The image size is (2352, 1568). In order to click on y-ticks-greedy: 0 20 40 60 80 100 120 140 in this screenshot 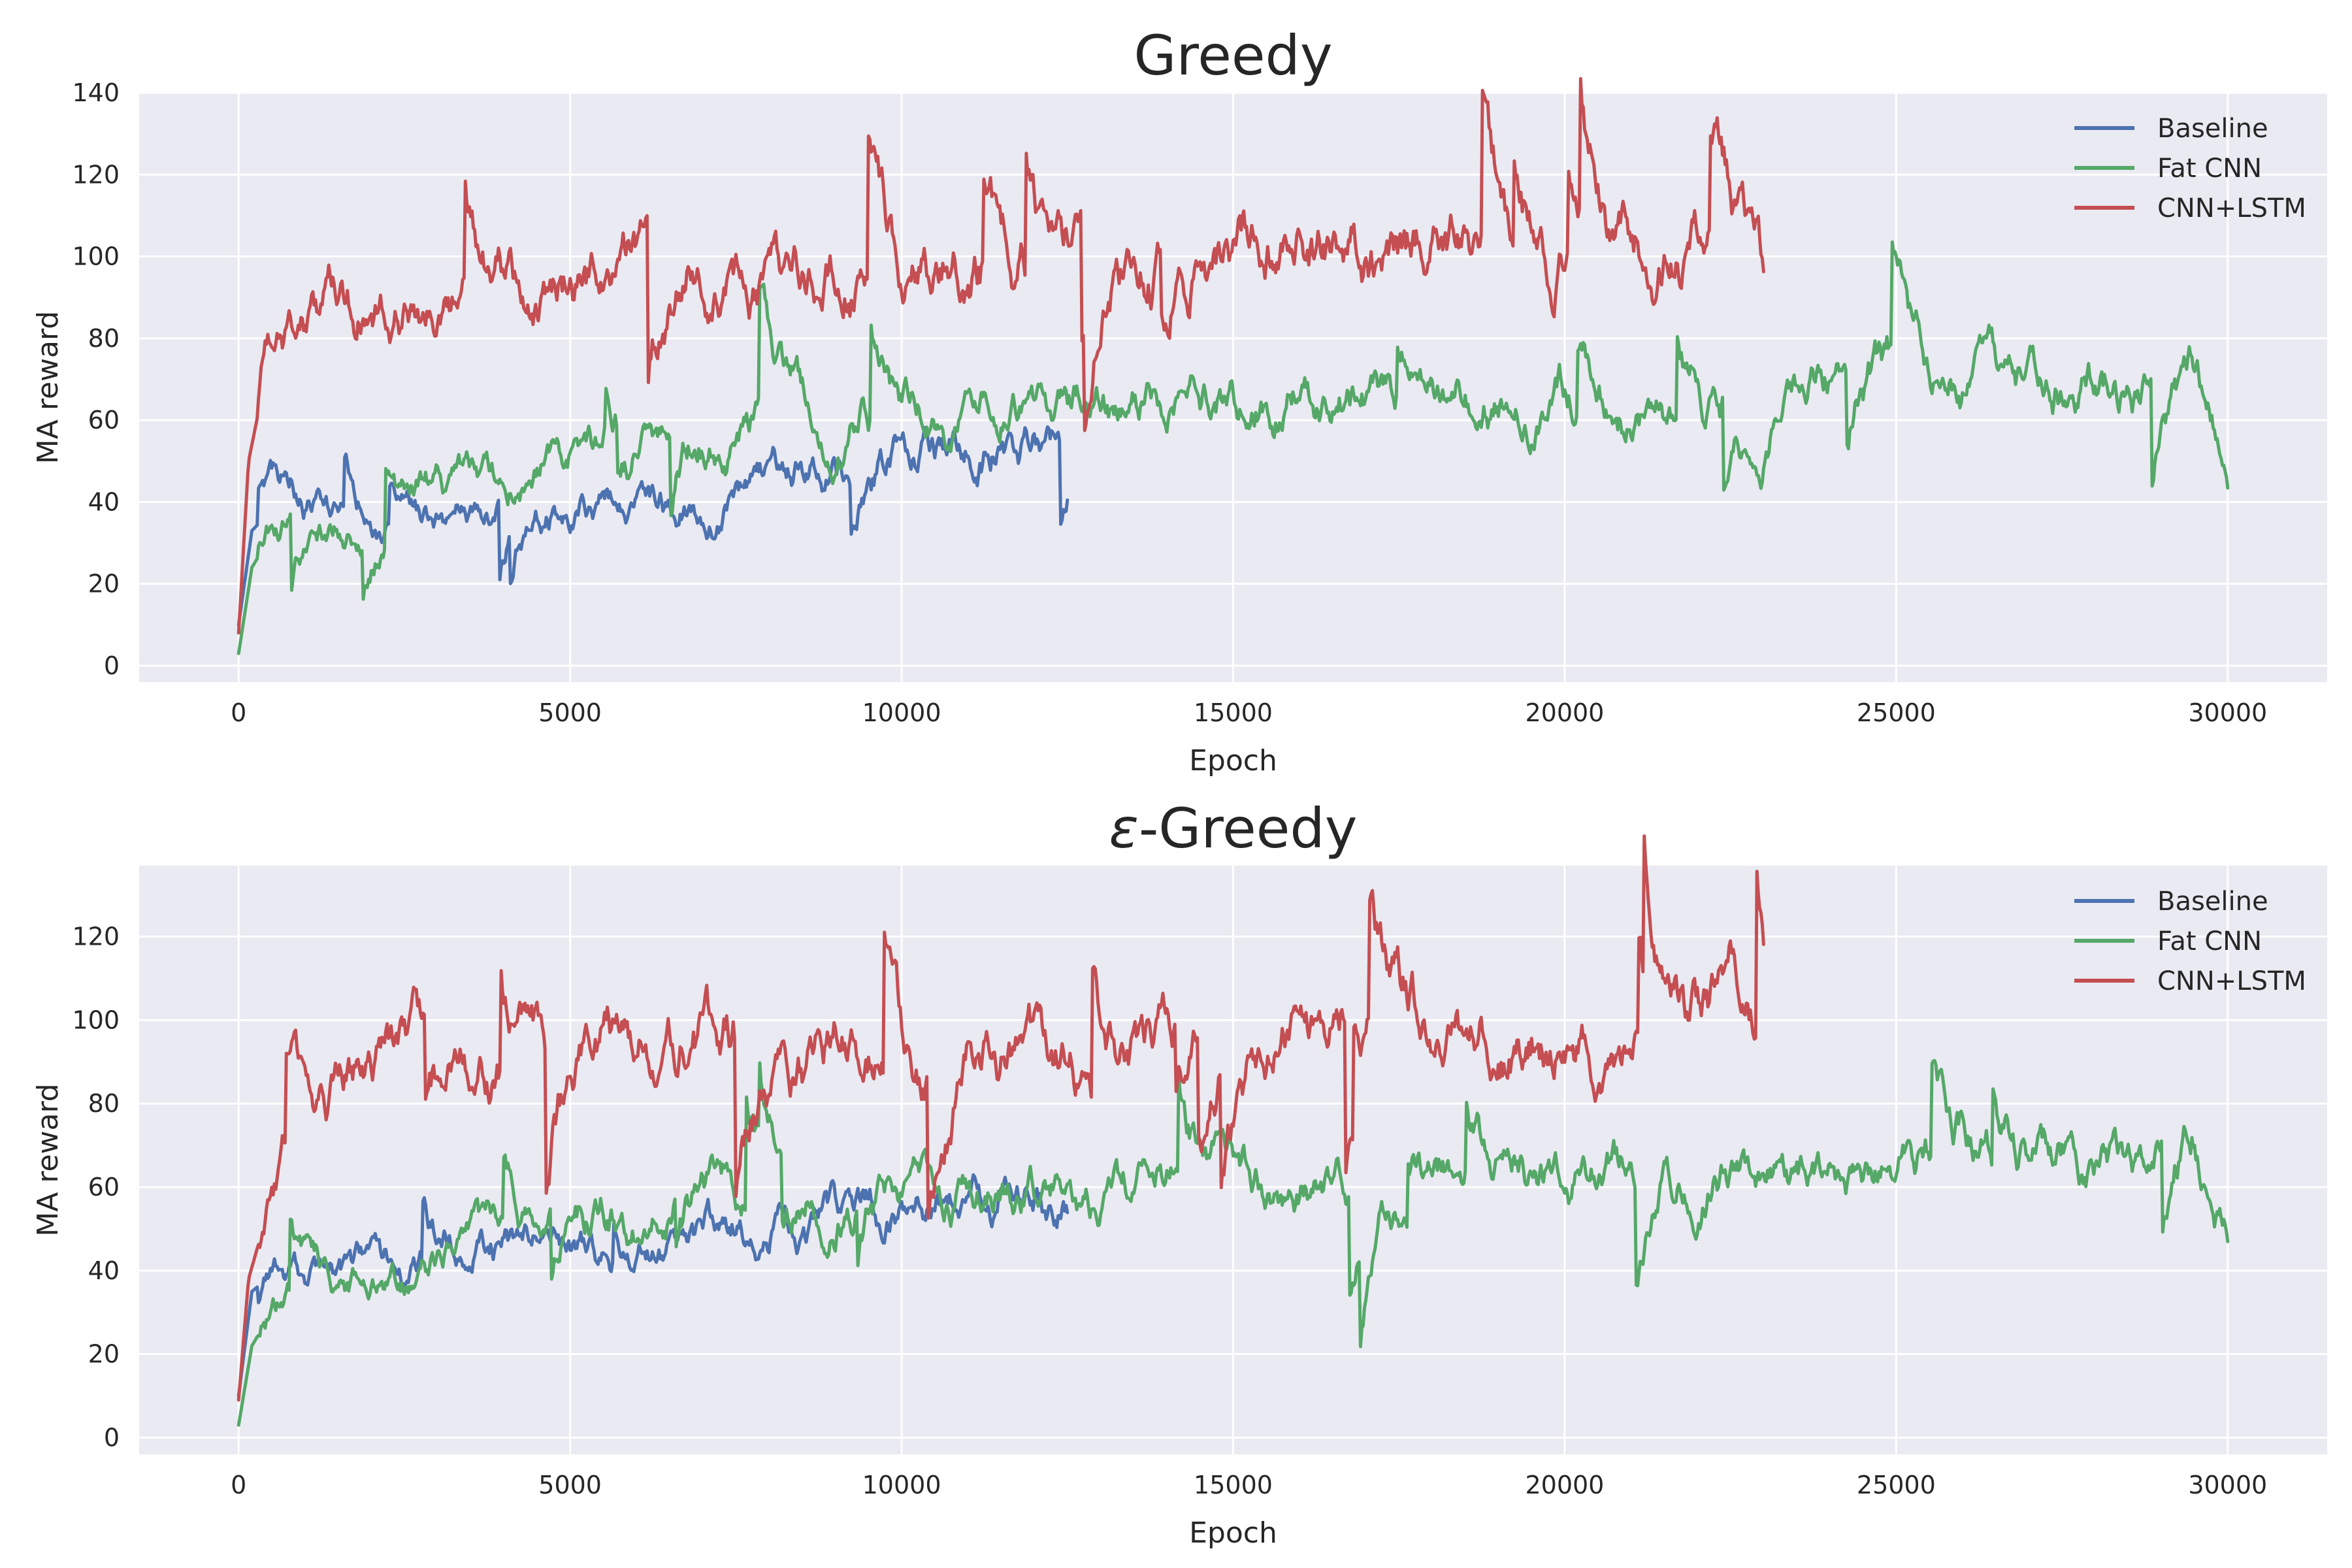, I will do `click(96, 379)`.